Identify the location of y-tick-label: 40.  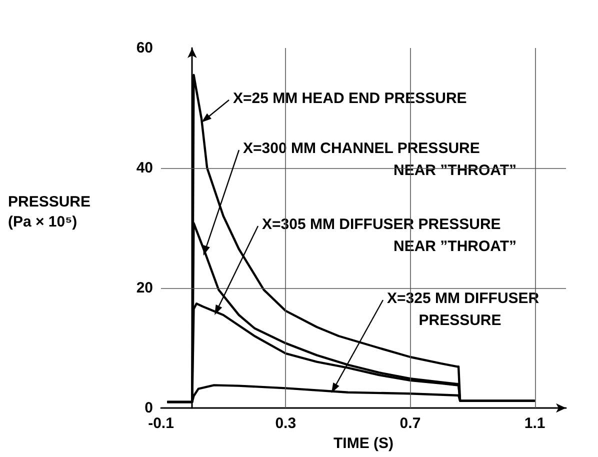
(144, 168).